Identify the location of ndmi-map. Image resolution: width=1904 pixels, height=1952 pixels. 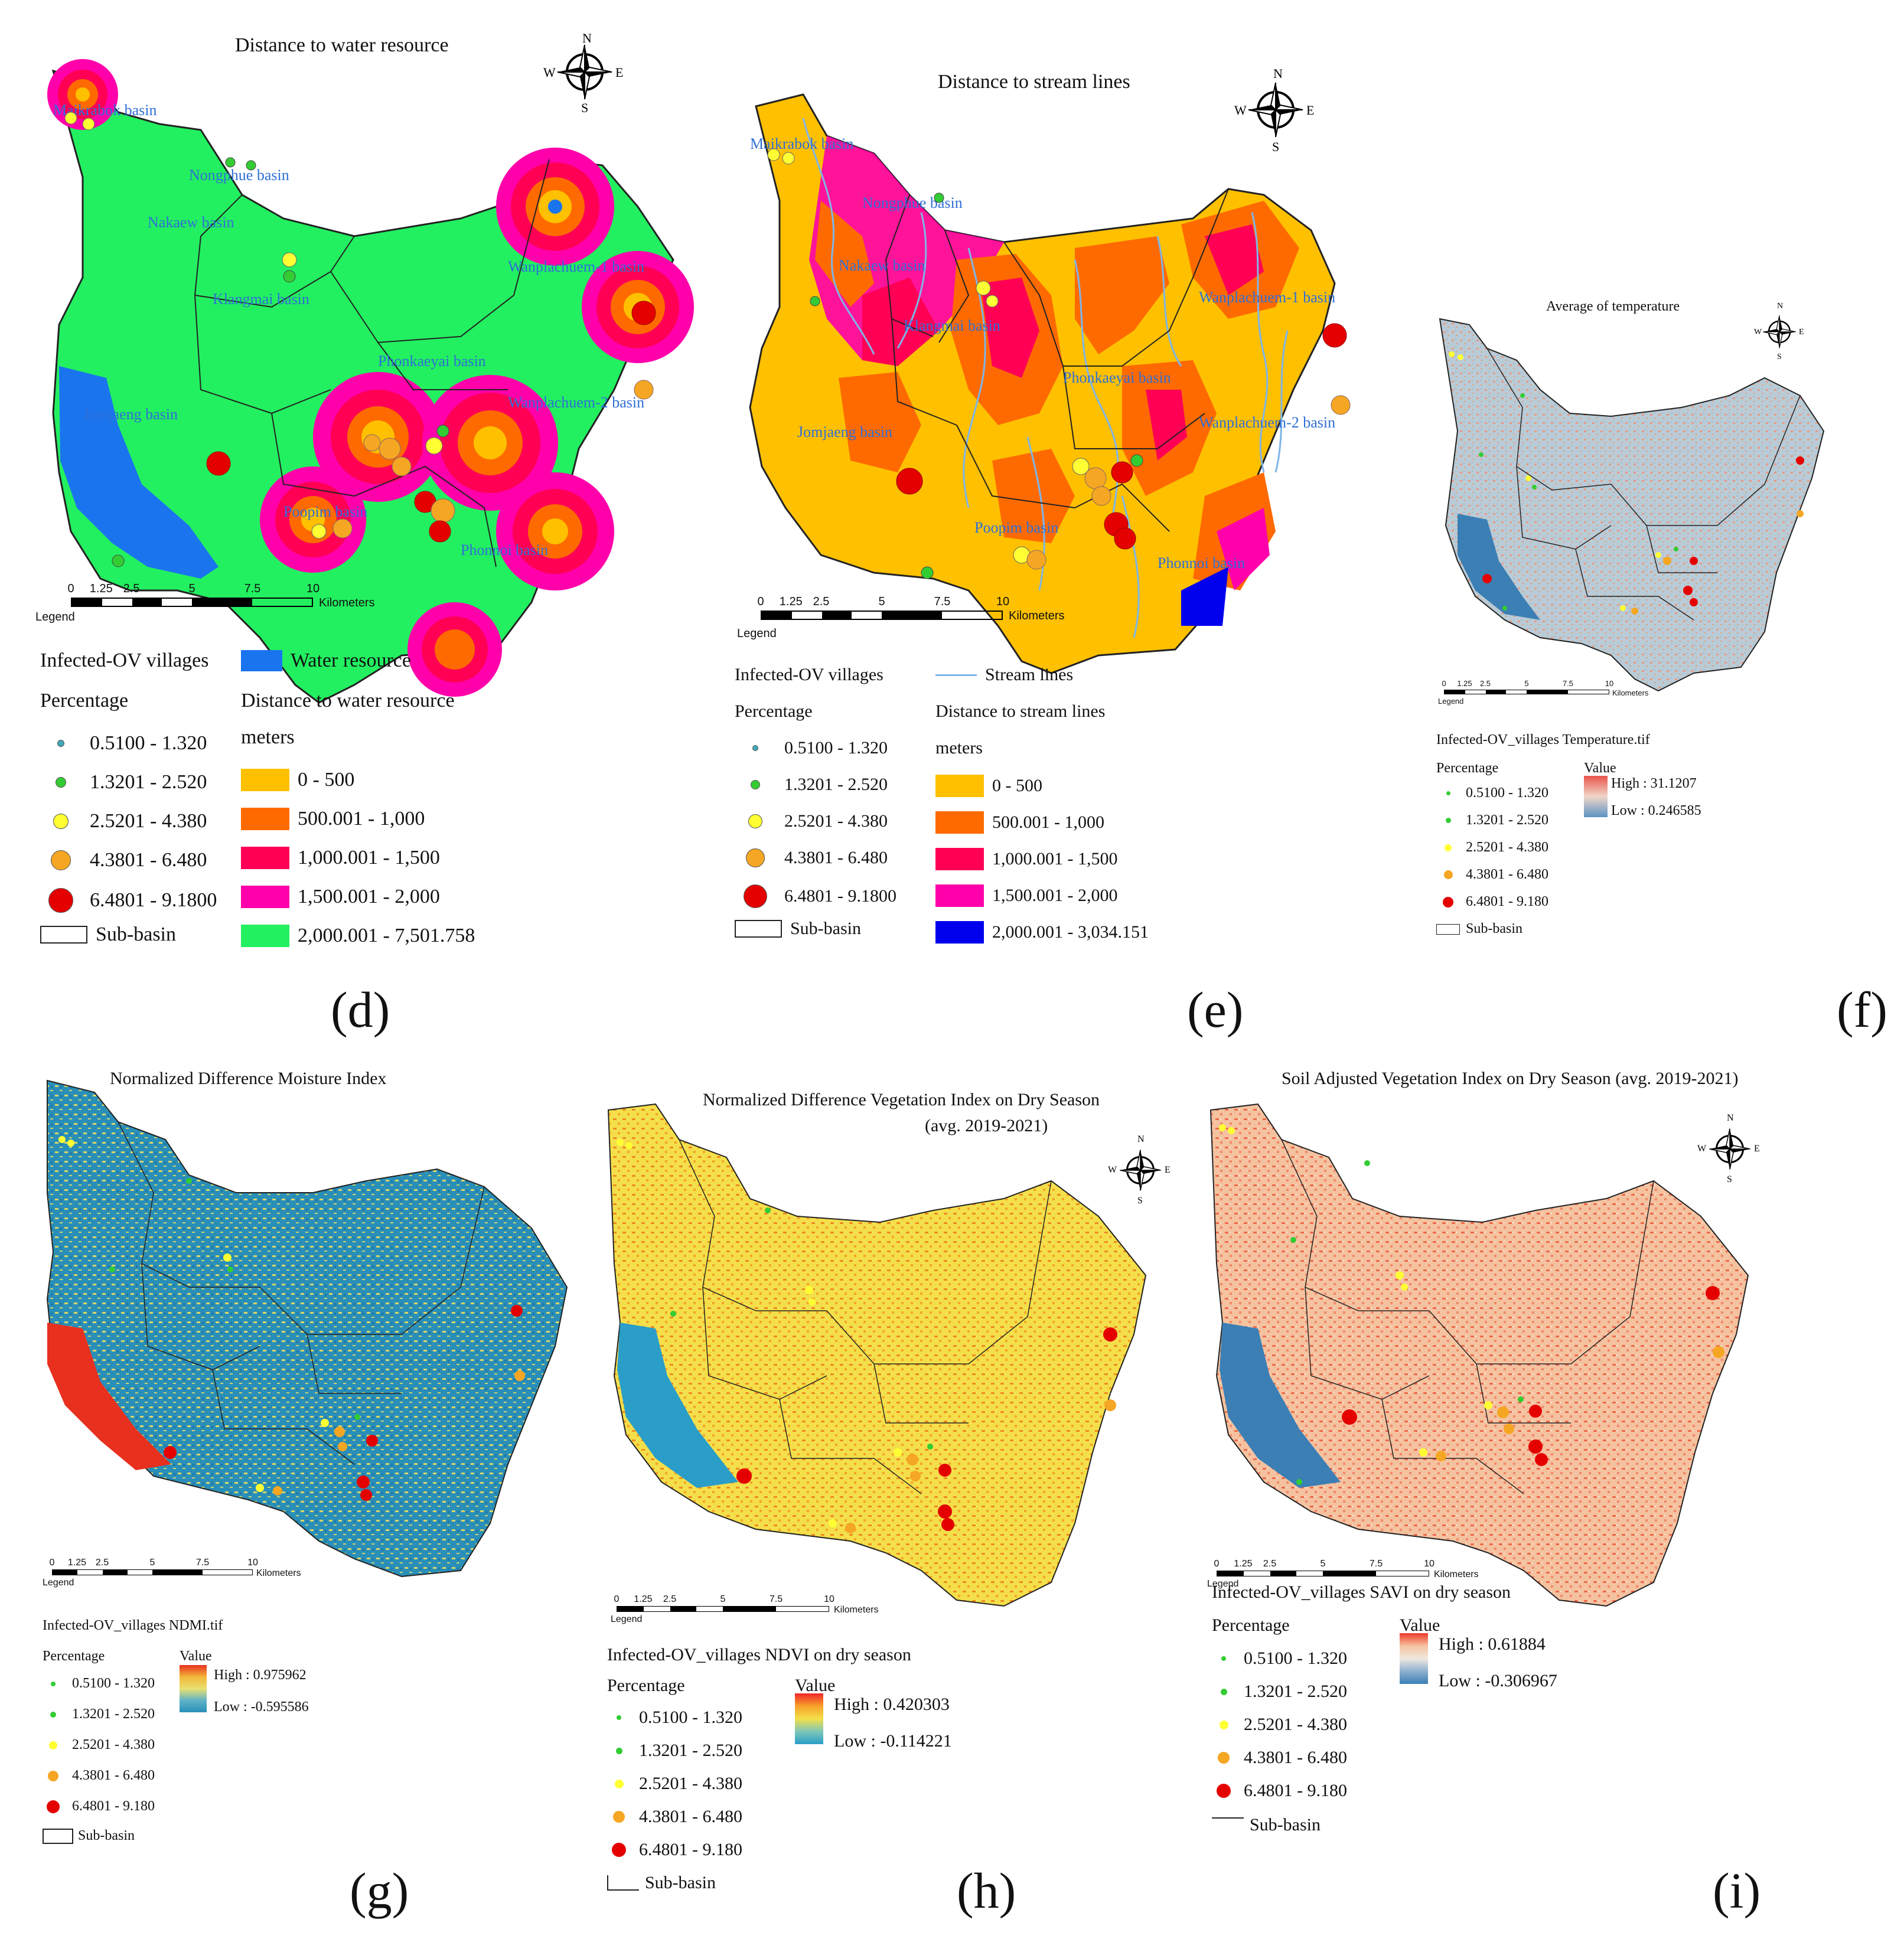
(318, 1328).